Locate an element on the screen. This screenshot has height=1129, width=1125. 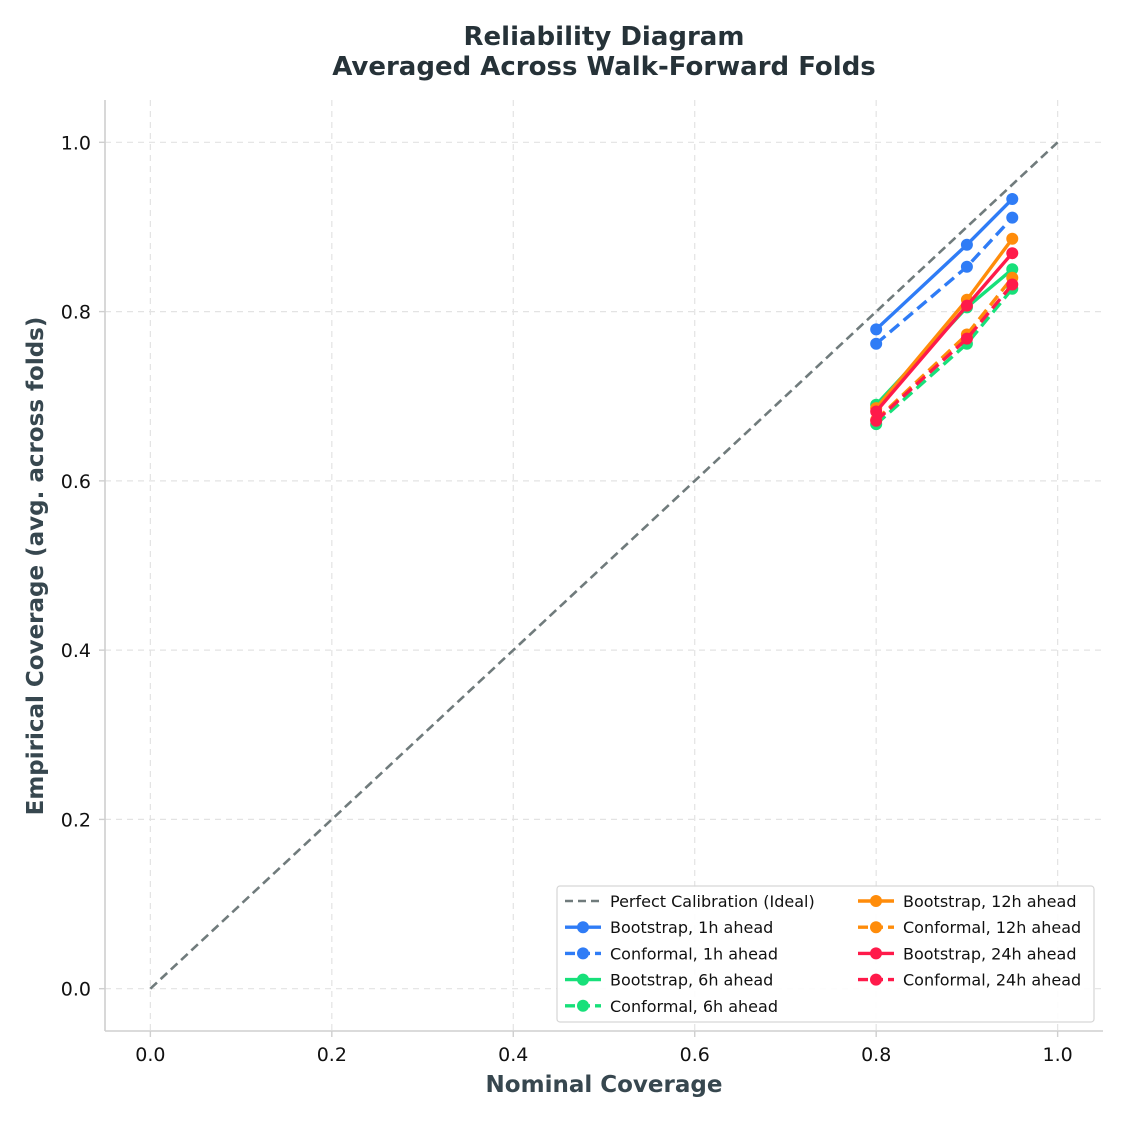
y-tick-label: 0.2 is located at coordinates (76, 820).